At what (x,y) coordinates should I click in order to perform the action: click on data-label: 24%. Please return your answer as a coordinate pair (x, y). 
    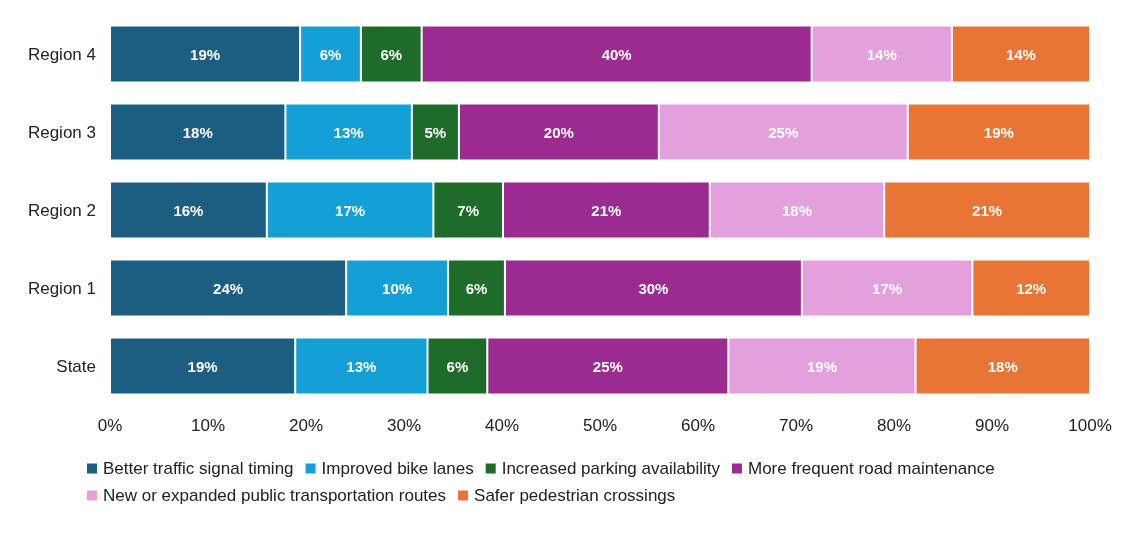
    Looking at the image, I should click on (228, 288).